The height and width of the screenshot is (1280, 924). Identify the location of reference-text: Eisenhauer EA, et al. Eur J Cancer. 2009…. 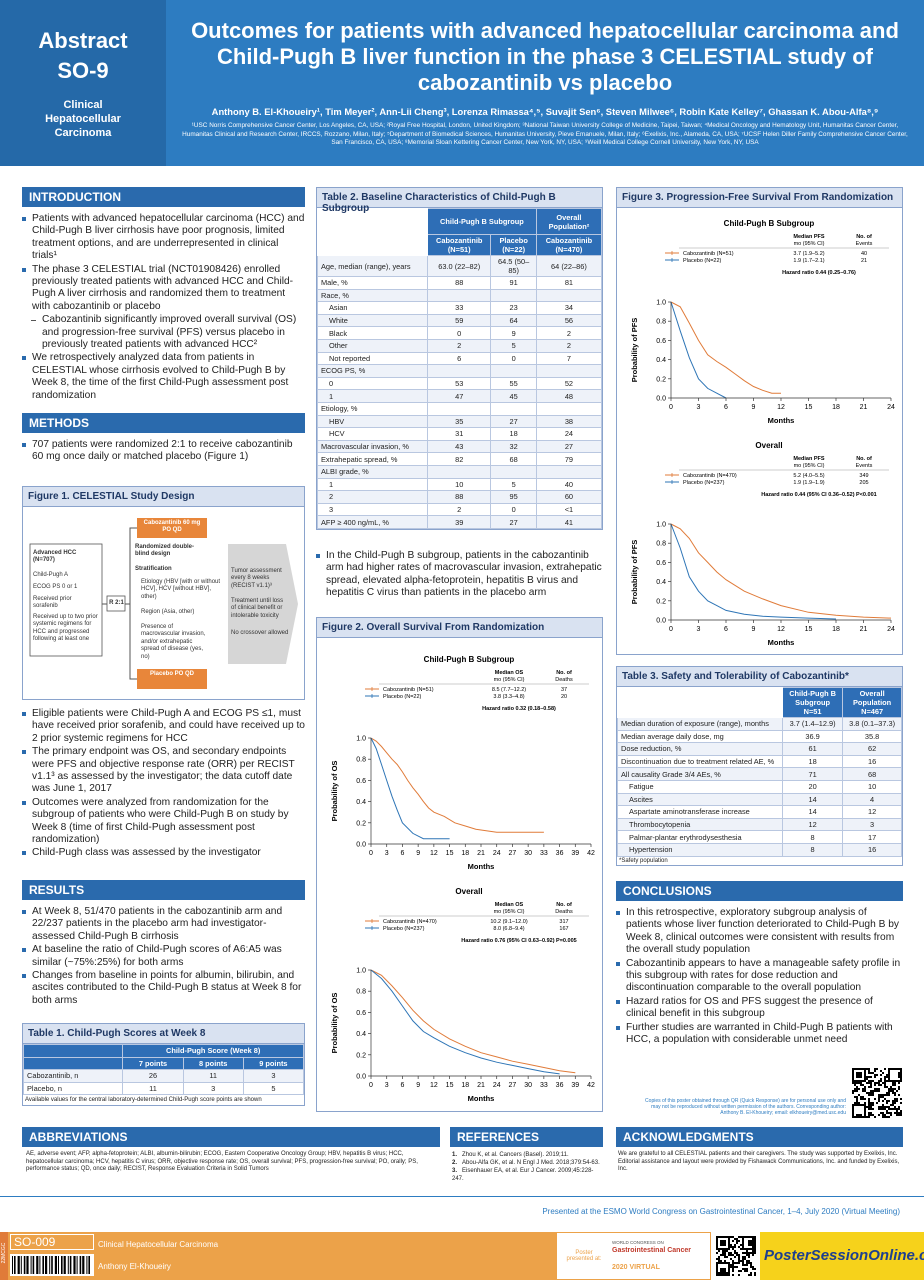
(523, 1175).